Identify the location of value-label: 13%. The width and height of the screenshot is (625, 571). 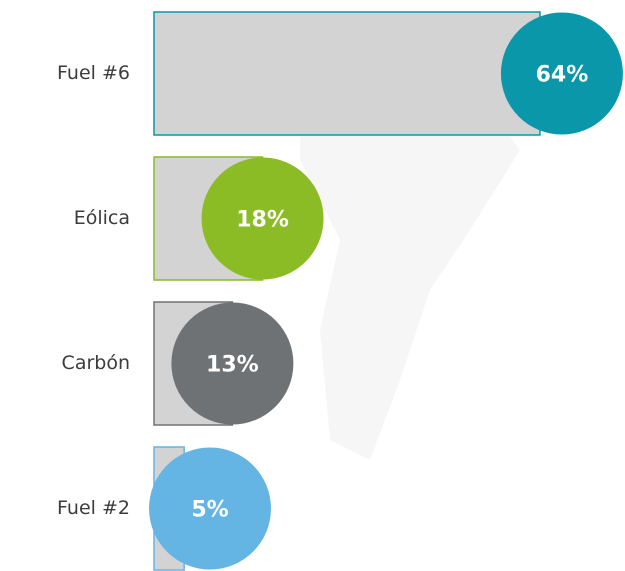
(232, 365).